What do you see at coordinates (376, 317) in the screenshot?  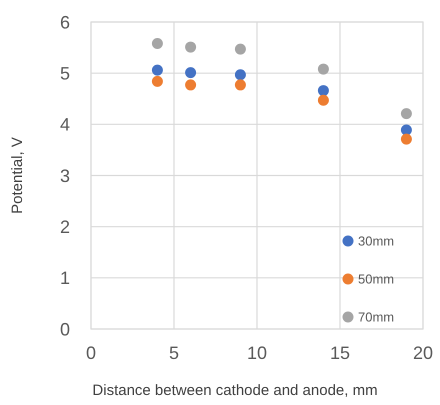 I see `legend-label: 70mm` at bounding box center [376, 317].